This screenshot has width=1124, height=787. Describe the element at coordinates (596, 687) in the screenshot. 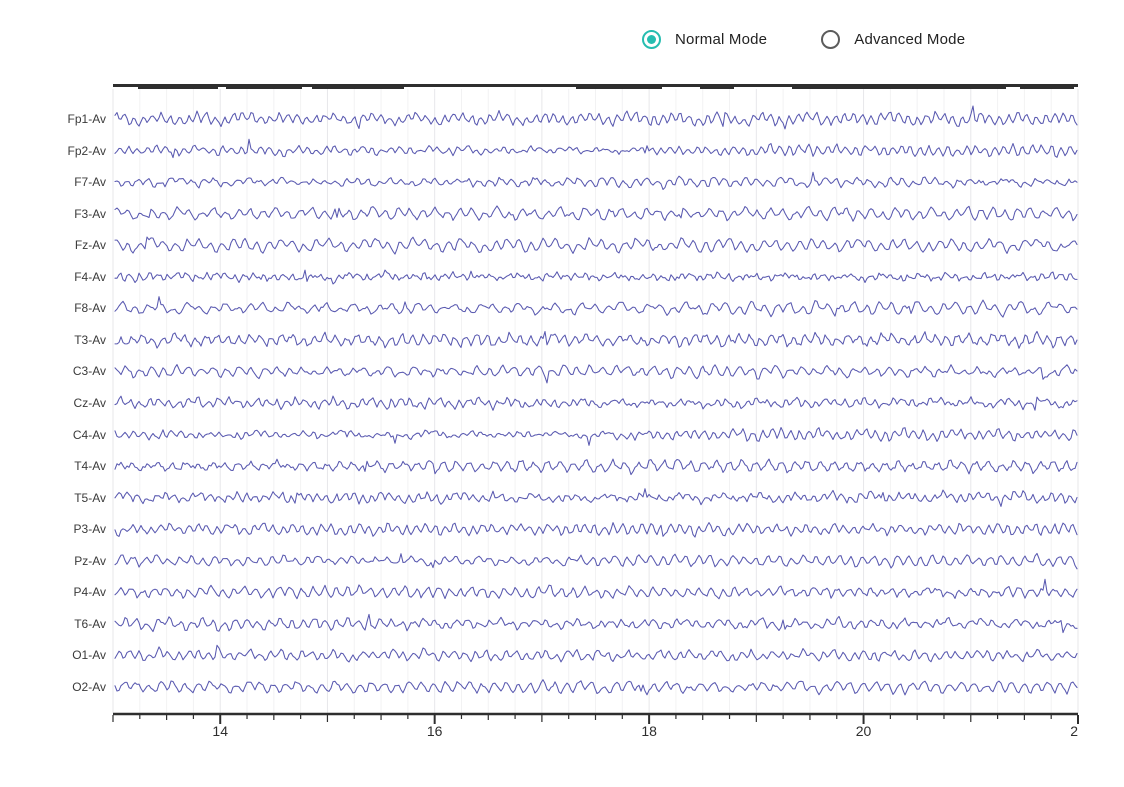

I see `eeg-trace-o2-av` at that location.